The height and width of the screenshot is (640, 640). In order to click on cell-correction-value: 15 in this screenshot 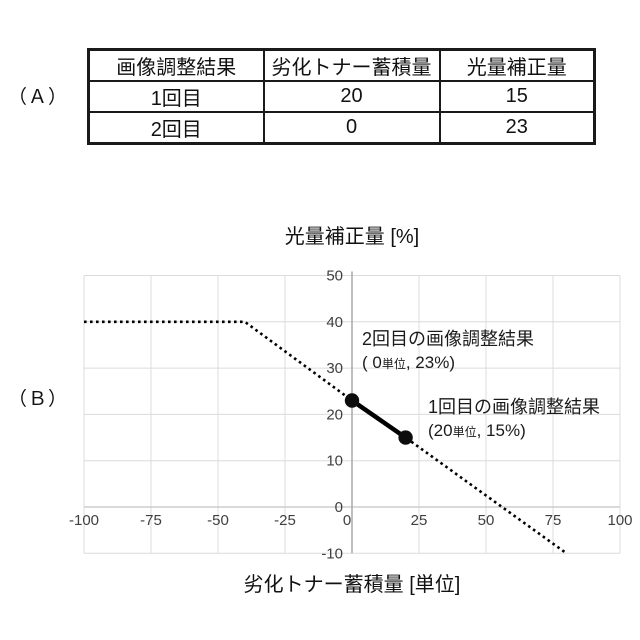, I will do `click(517, 96)`.